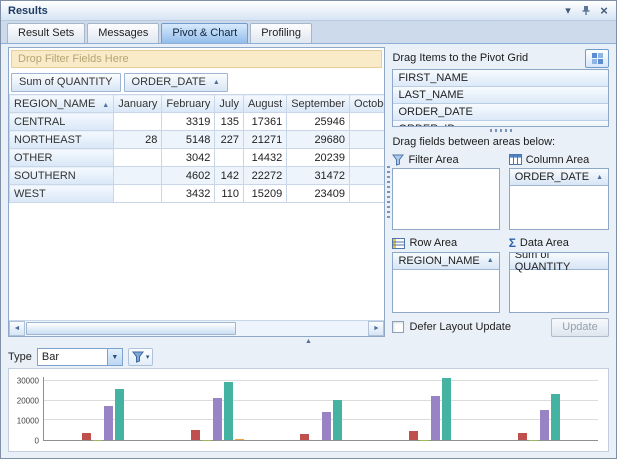  Describe the element at coordinates (188, 121) in the screenshot. I see `pivot-cell: 3319` at that location.